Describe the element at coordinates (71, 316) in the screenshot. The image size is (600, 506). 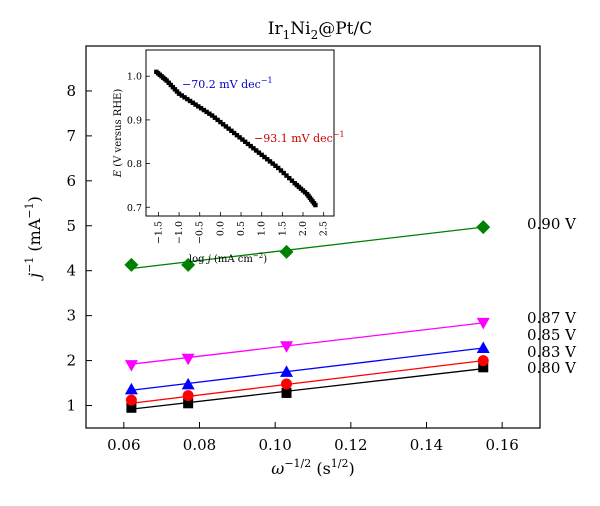
I see `y-tick-label: 3` at that location.